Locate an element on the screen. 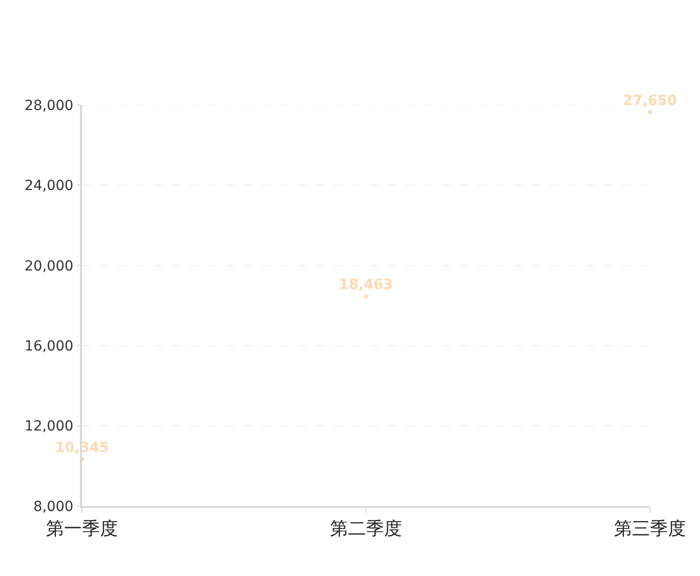 This screenshot has height=576, width=700. x-tick-label: 第二季度 is located at coordinates (366, 529).